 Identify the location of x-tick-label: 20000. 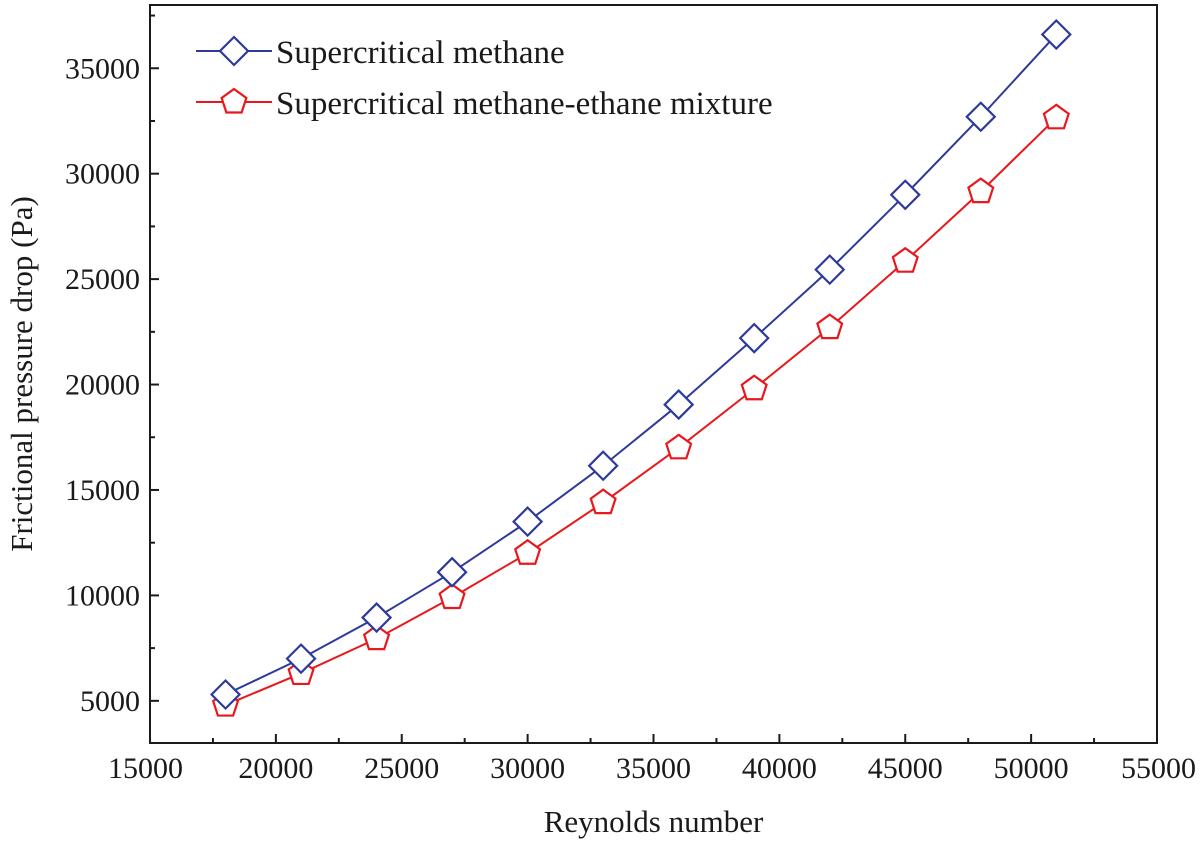
(275, 768).